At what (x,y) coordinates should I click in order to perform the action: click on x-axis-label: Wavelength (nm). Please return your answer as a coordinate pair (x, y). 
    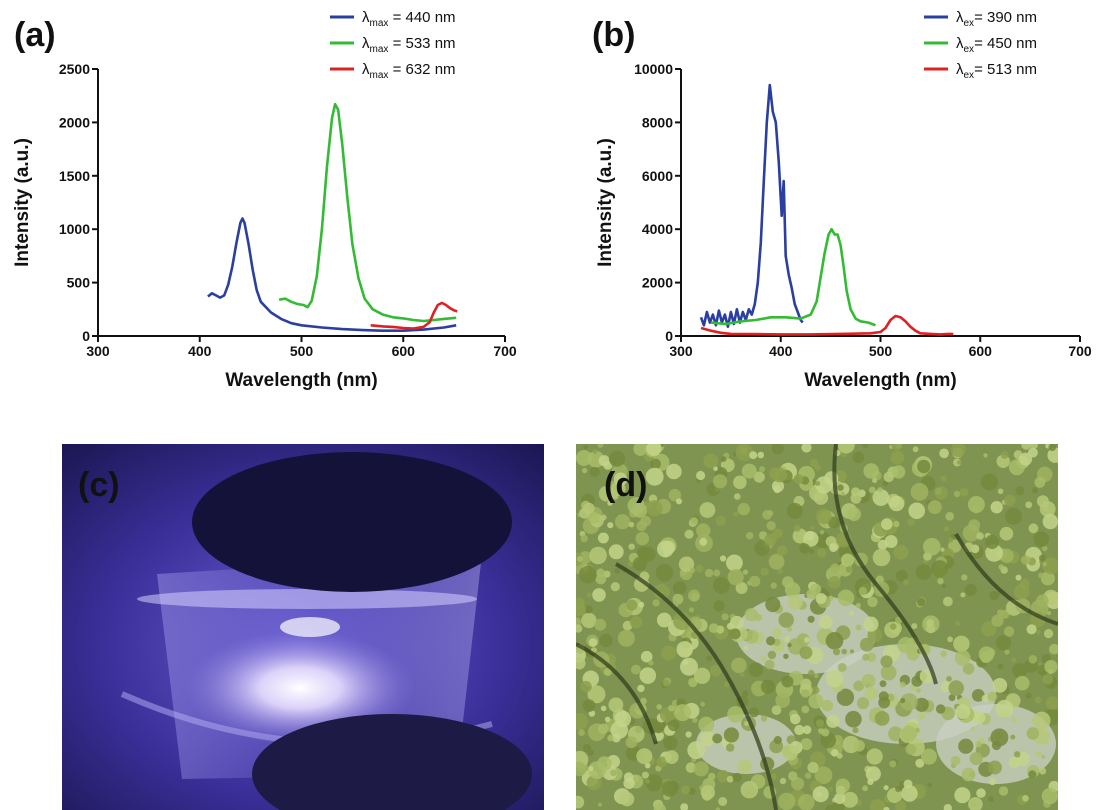
    Looking at the image, I should click on (880, 380).